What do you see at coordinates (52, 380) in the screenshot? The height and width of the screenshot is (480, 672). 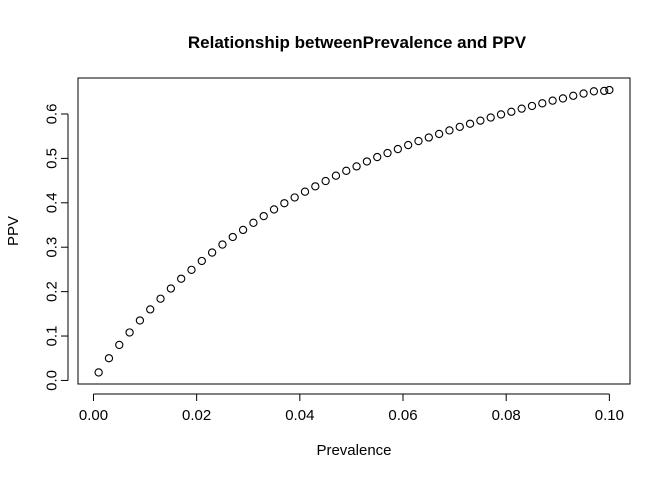 I see `y-tick-label: 0.0` at bounding box center [52, 380].